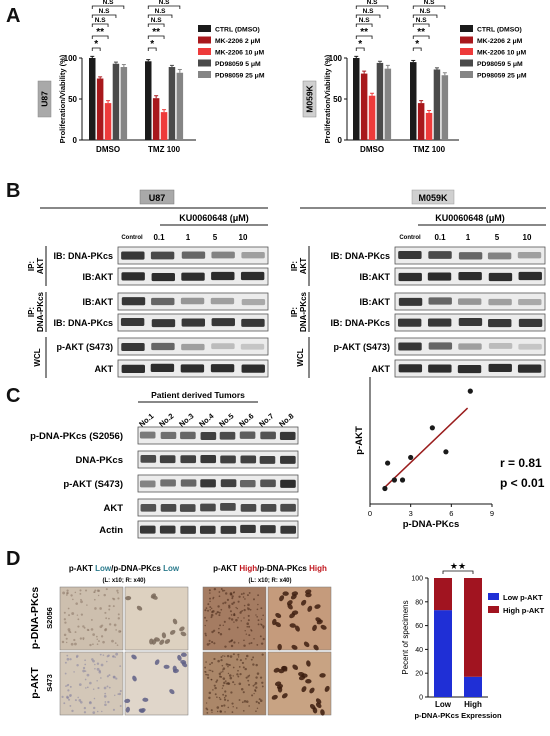  I want to click on tag-m059k-text: M059K, so click(433, 198).